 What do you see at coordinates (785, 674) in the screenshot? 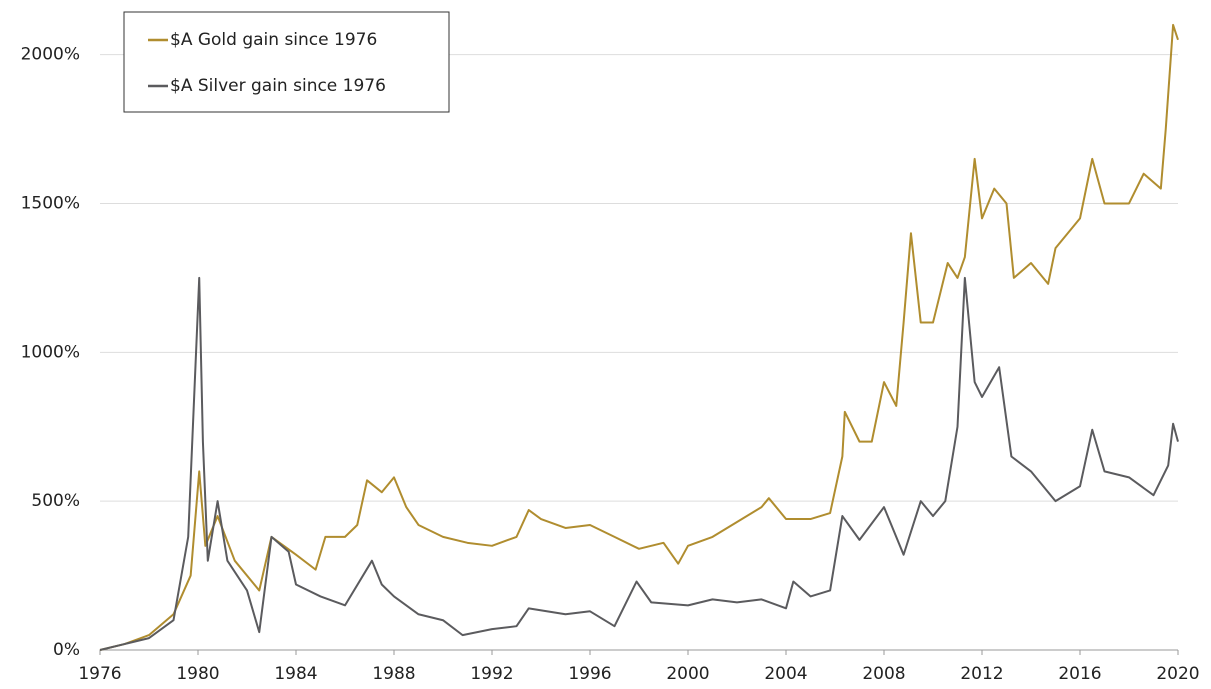
I see `x-tick-label: 2004` at bounding box center [785, 674].